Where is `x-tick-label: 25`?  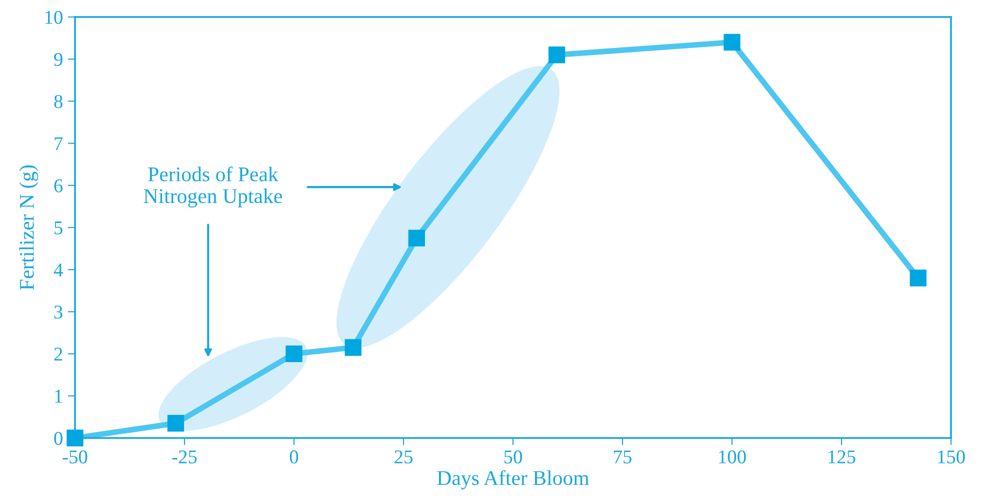 x-tick-label: 25 is located at coordinates (403, 457).